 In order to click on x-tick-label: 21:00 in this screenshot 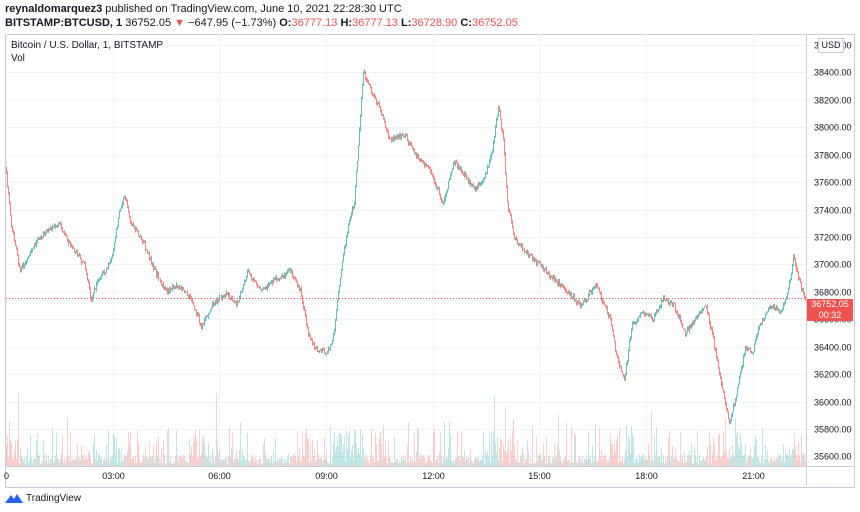, I will do `click(753, 476)`.